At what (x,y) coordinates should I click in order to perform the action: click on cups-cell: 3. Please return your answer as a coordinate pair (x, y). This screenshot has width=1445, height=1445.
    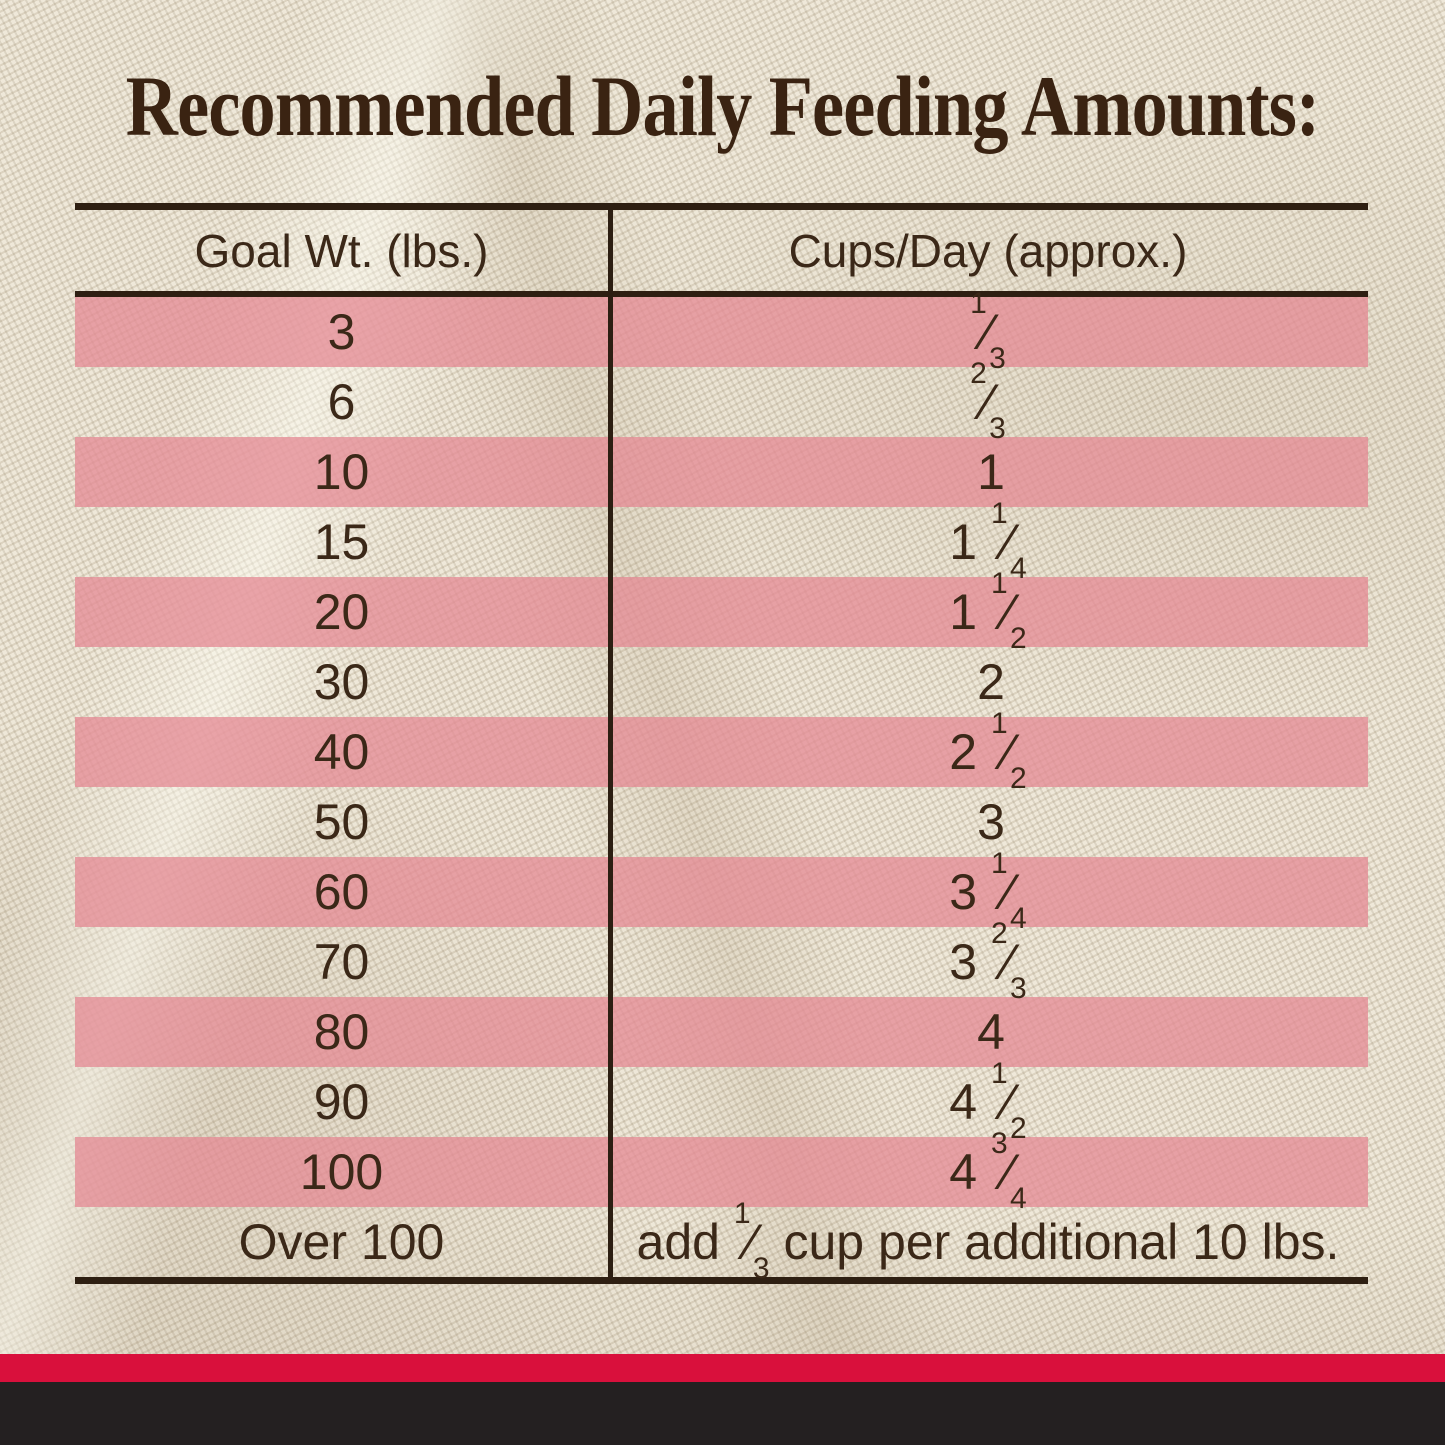
    Looking at the image, I should click on (988, 822).